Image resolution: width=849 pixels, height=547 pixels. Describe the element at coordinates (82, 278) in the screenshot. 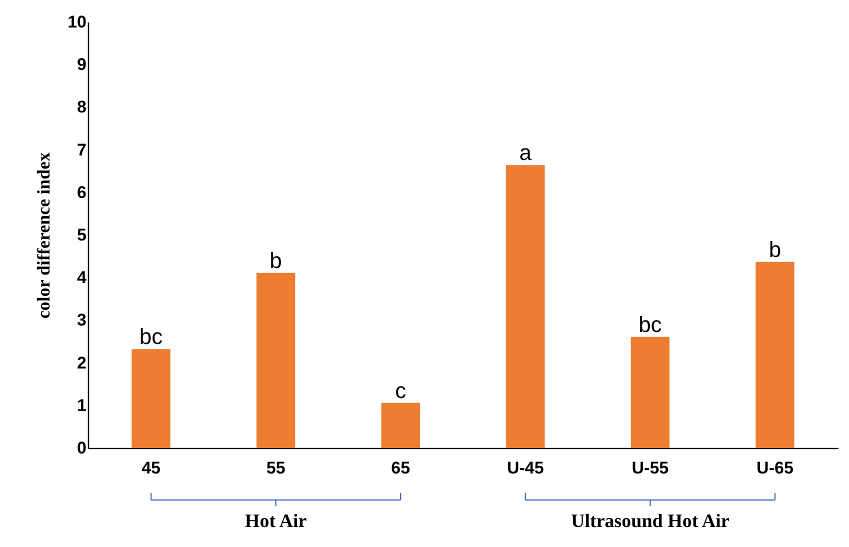

I see `y-tick-label: 4` at that location.